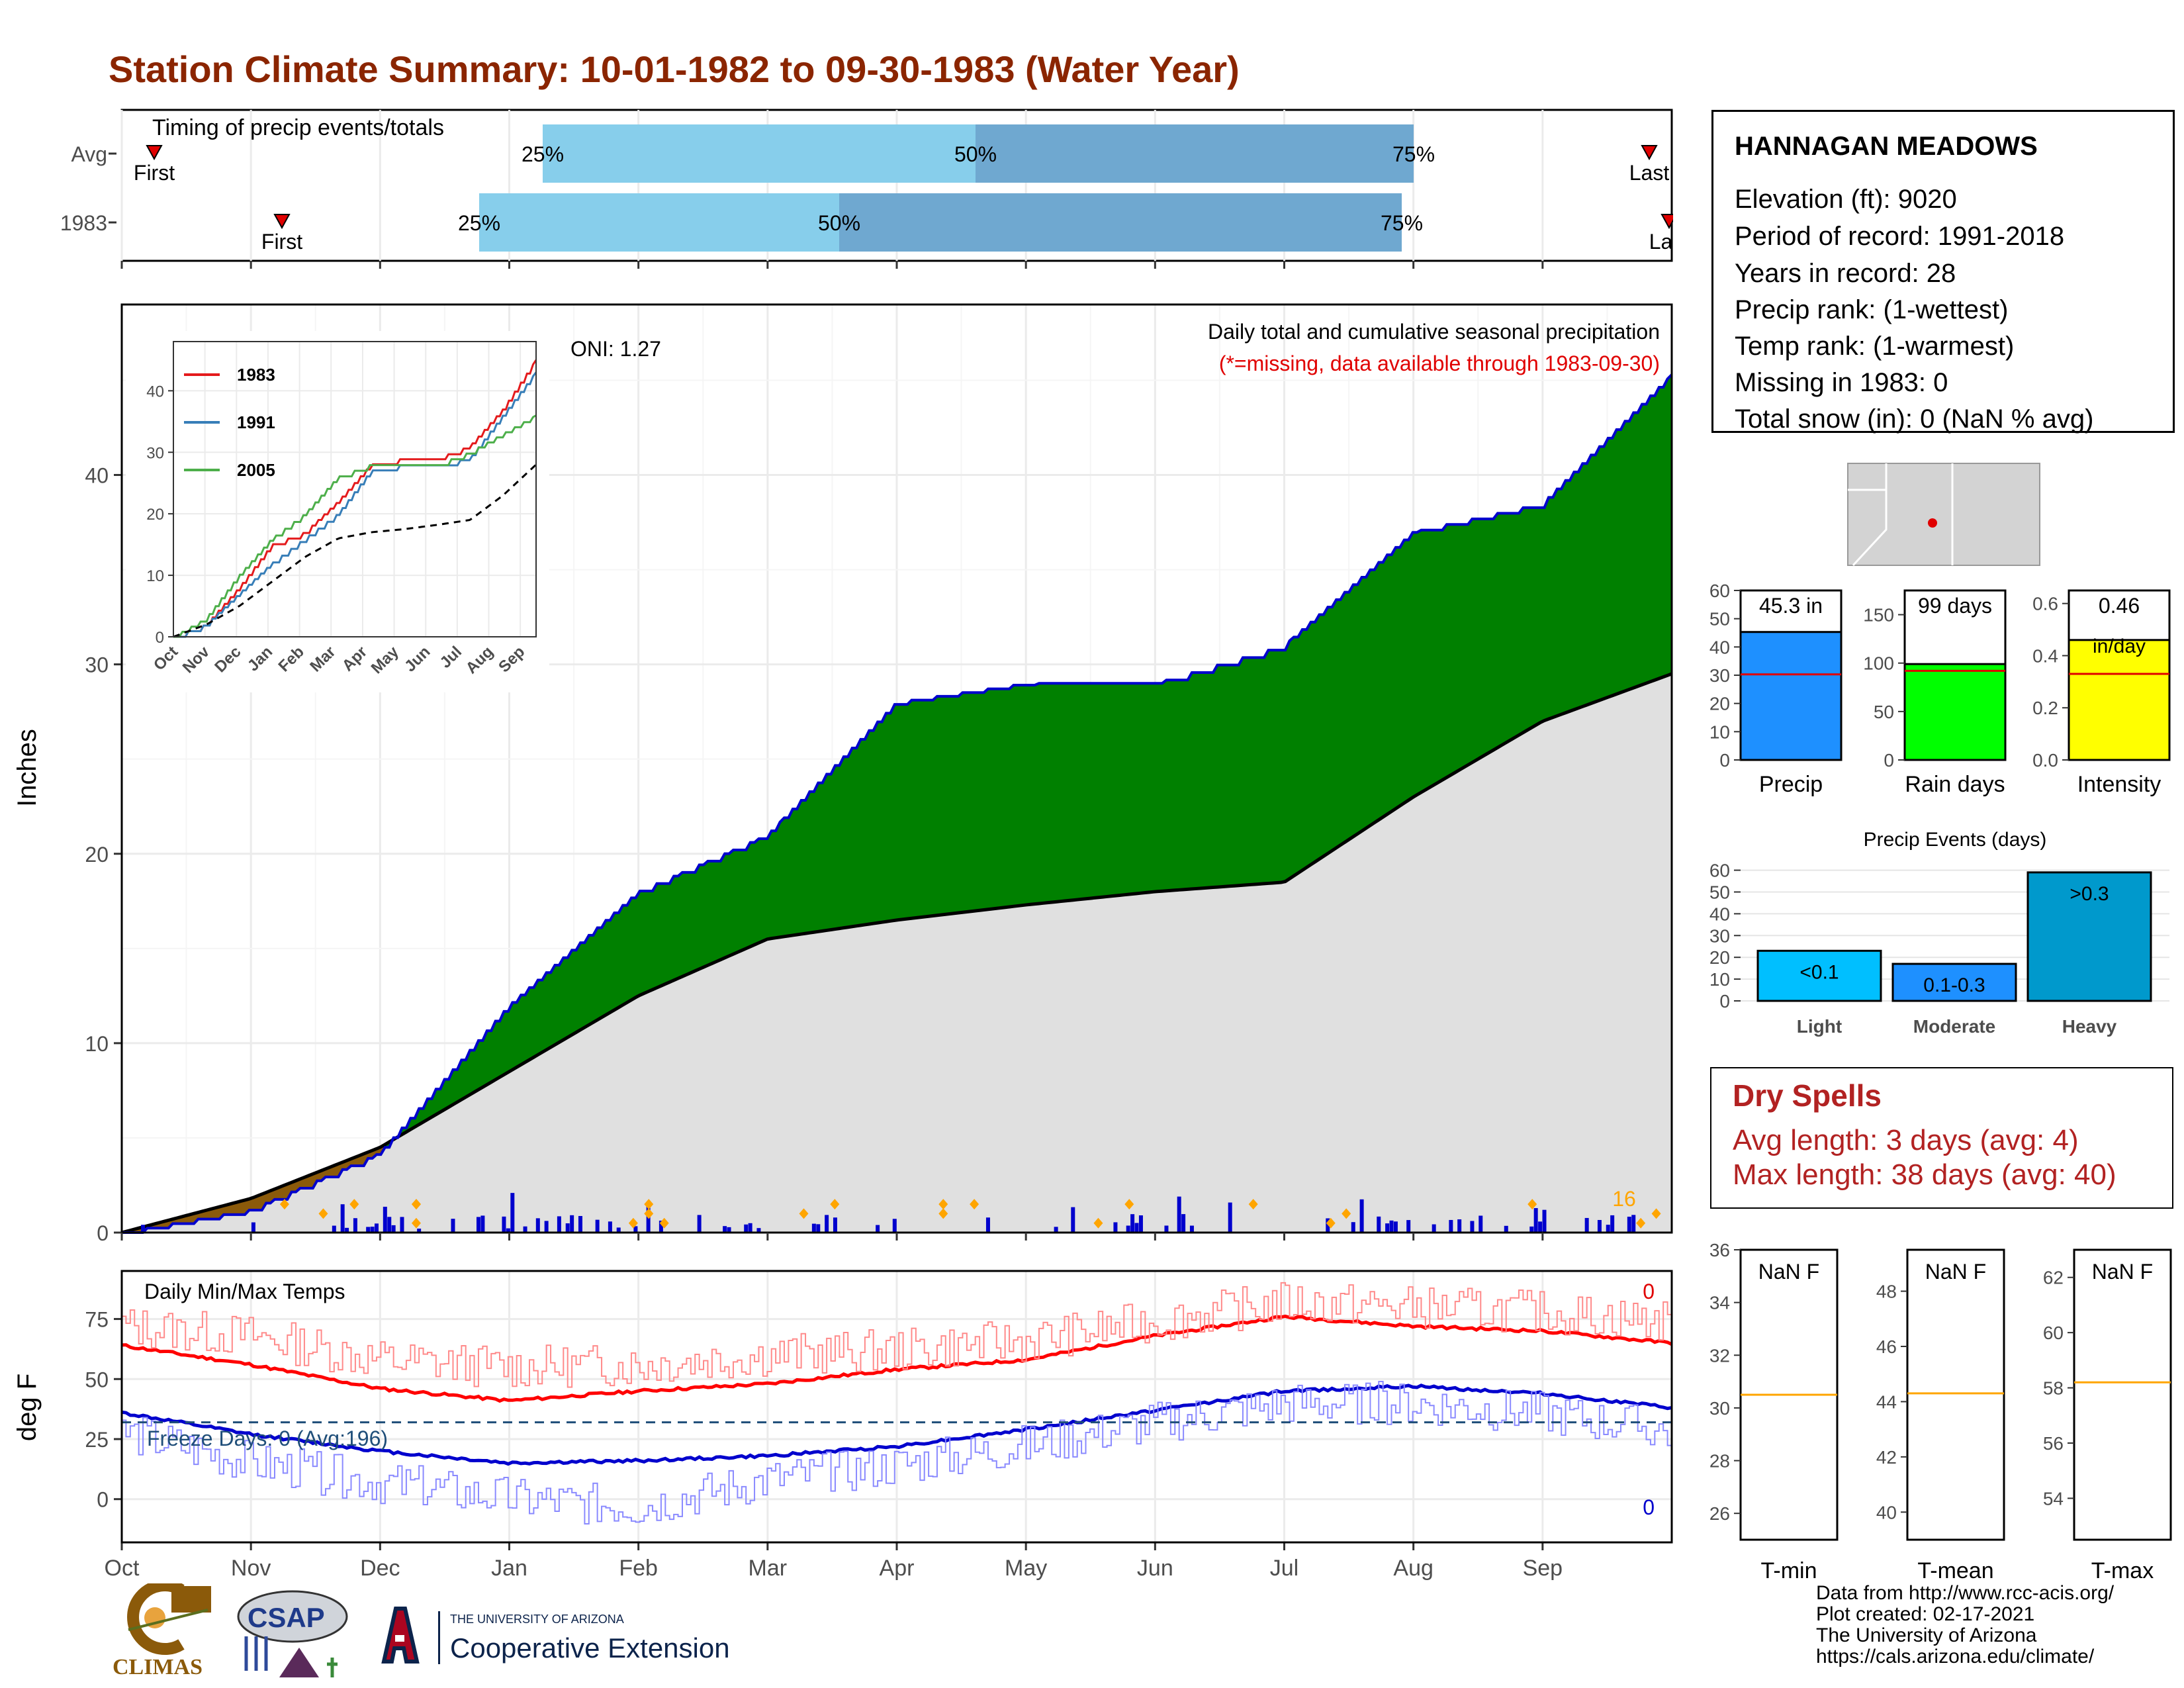 The width and height of the screenshot is (2184, 1688). Describe the element at coordinates (154, 173) in the screenshot. I see `first-event-label: First` at that location.